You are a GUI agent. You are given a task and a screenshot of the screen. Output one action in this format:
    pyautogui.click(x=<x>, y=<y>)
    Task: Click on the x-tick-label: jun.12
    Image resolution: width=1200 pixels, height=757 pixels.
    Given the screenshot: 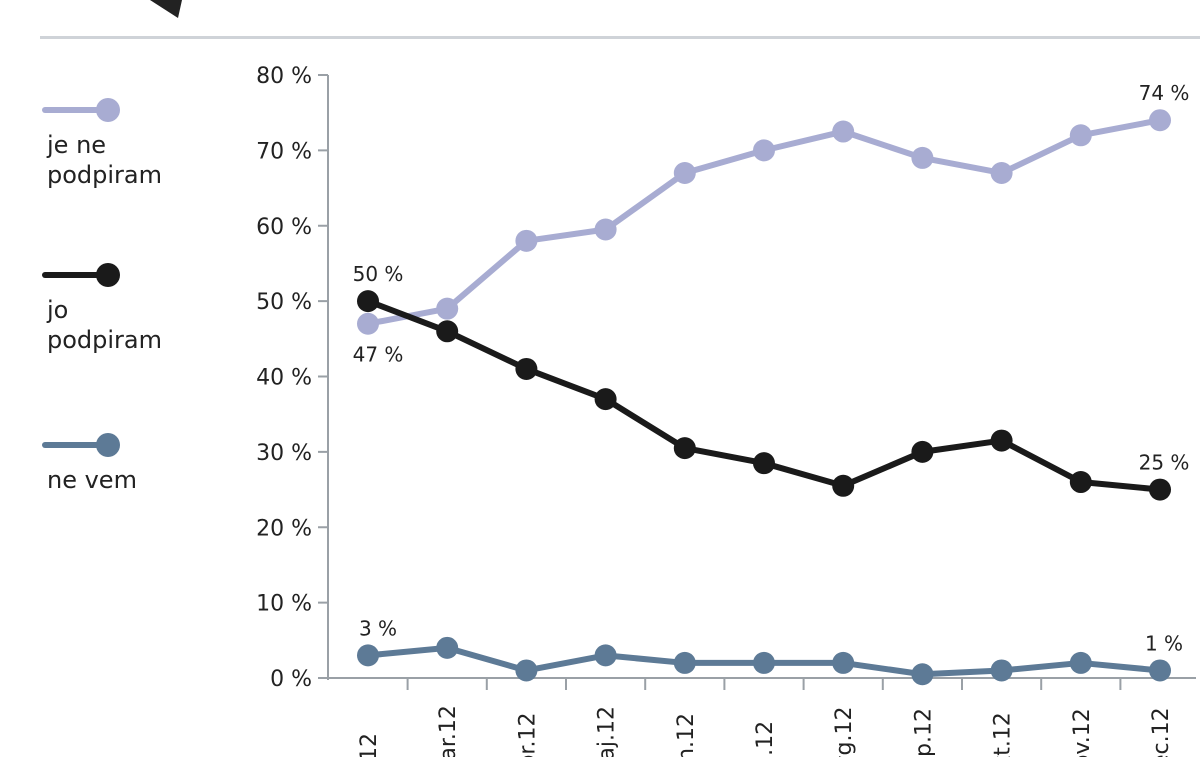 What is the action you would take?
    pyautogui.click(x=686, y=735)
    